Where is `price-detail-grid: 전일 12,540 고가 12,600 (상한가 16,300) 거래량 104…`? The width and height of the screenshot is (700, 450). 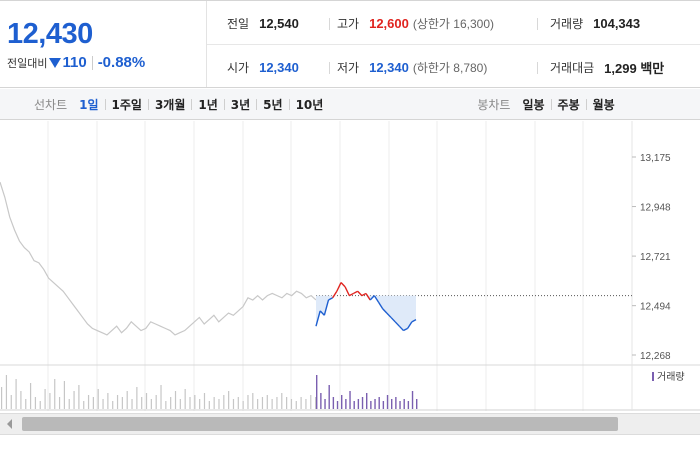
price-detail-grid: 전일 12,540 고가 12,600 (상한가 16,300) 거래량 104… is located at coordinates (453, 44).